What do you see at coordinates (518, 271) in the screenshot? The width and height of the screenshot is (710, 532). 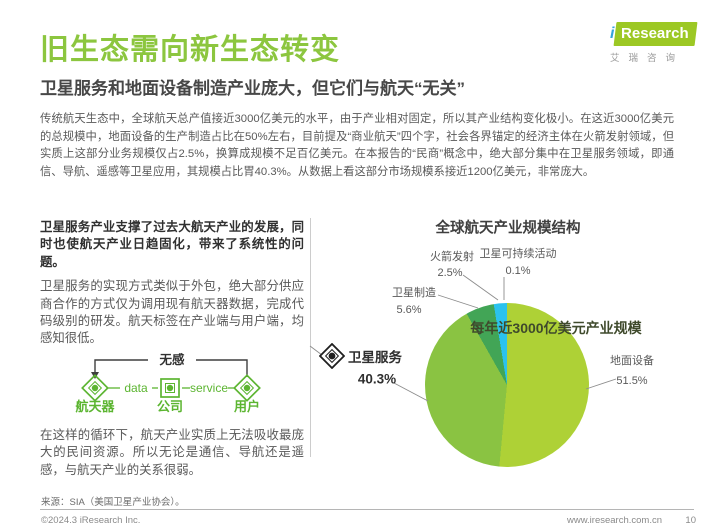 I see `value-satellite-sustainability: 0.1%` at bounding box center [518, 271].